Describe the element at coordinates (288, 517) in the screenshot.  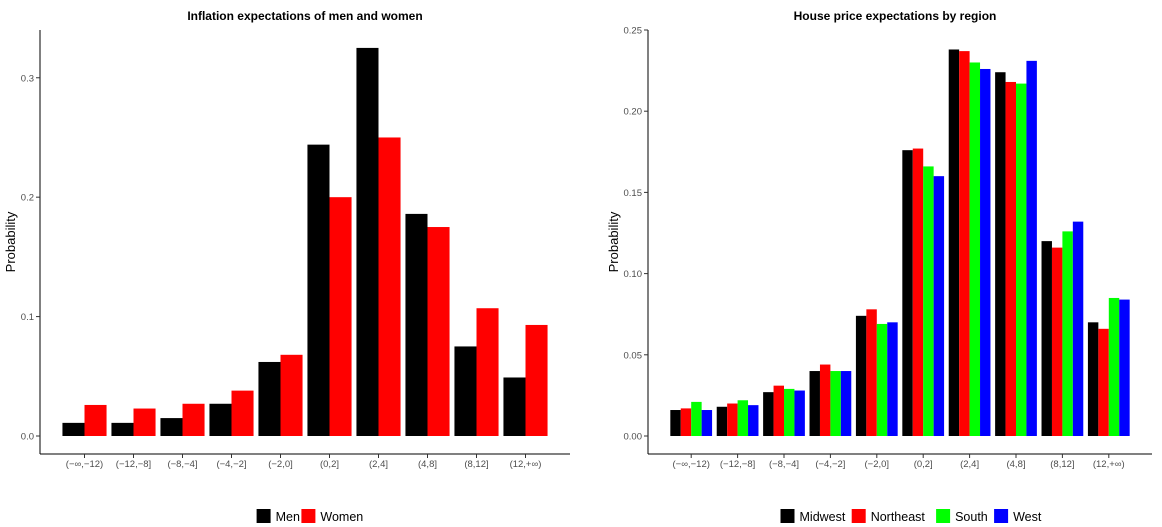
I see `legend-label: Men` at that location.